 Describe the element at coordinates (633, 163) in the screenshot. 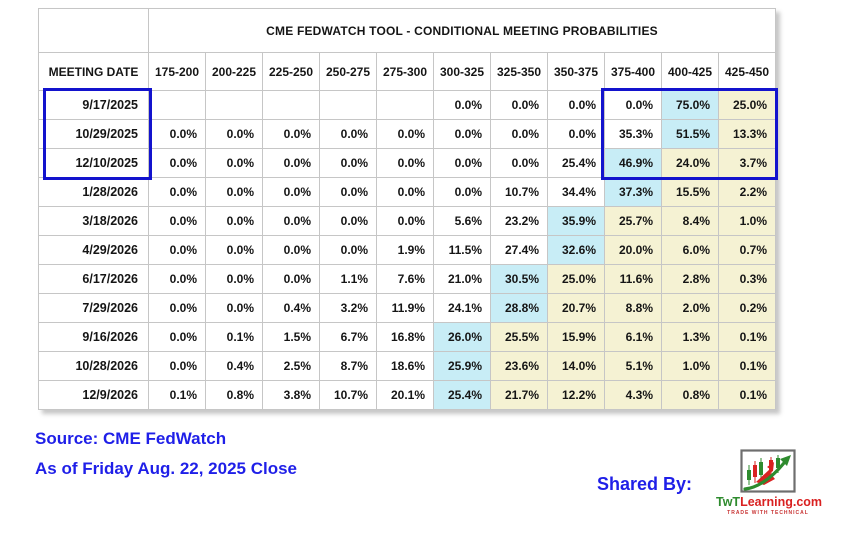

I see `probability-cell: 46.9%` at that location.